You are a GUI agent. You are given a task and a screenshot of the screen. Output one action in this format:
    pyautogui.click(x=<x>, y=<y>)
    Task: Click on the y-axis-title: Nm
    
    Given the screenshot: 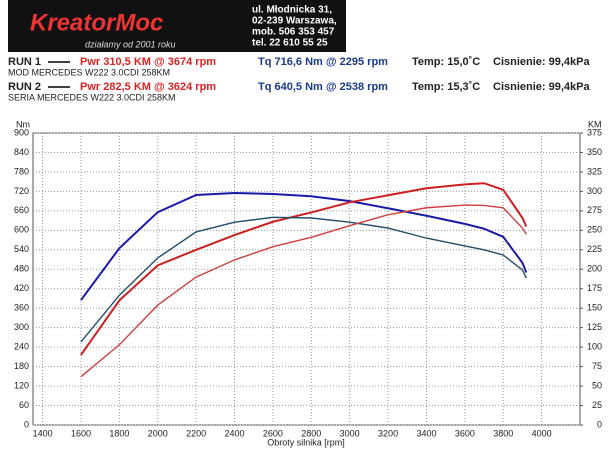 What is the action you would take?
    pyautogui.click(x=23, y=124)
    